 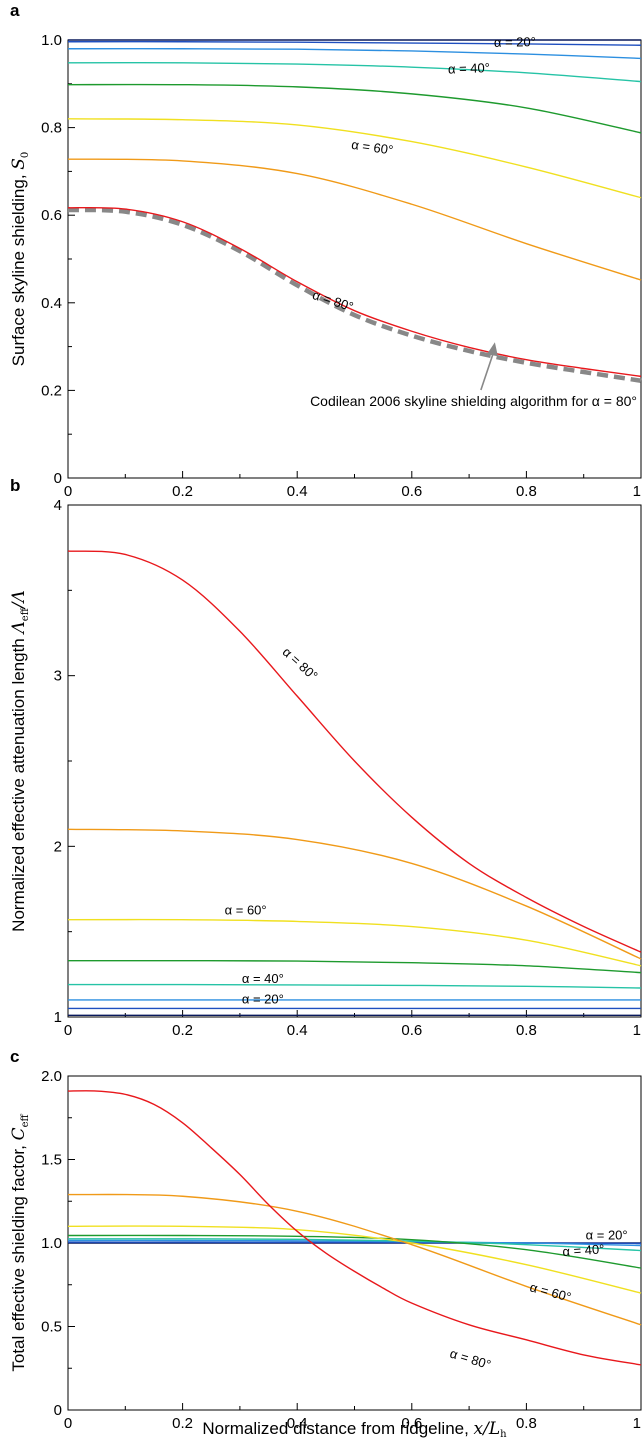 What do you see at coordinates (492, 349) in the screenshot?
I see `annotation-arrow-head` at bounding box center [492, 349].